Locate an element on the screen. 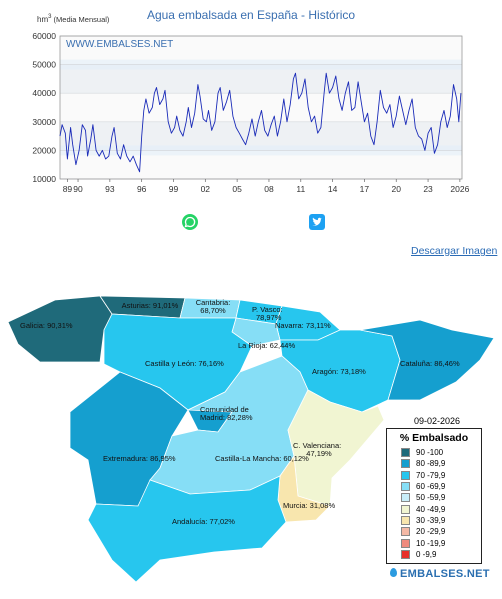 Image resolution: width=502 pixels, height=599 pixels. brand-text: EMBALSES.NET is located at coordinates (445, 574).